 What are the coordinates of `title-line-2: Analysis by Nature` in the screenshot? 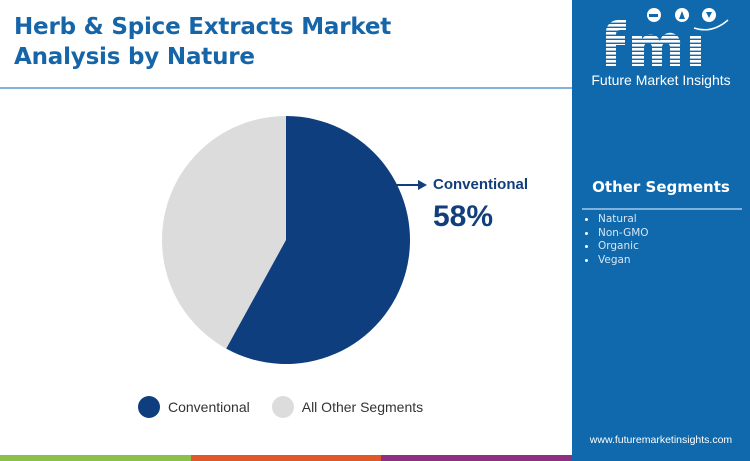 It's located at (134, 57).